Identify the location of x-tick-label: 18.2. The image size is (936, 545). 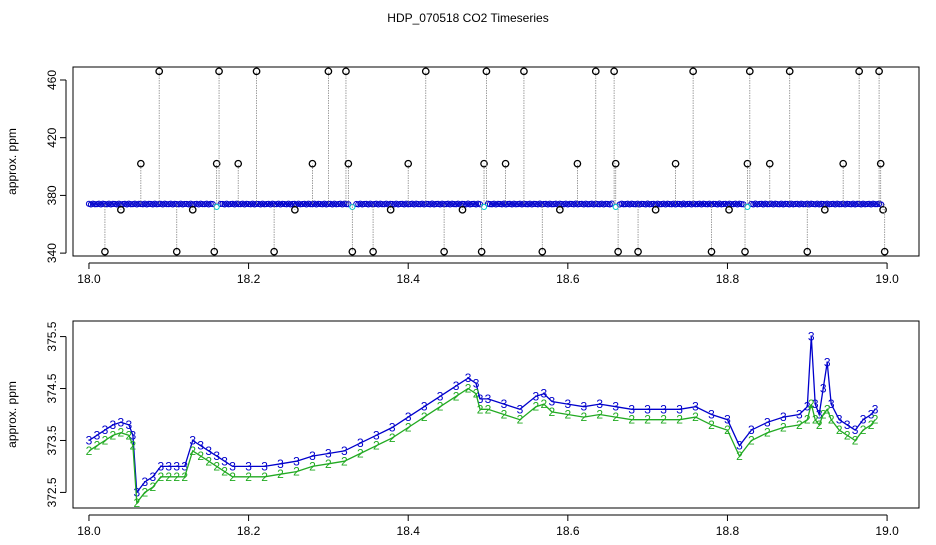
(249, 531).